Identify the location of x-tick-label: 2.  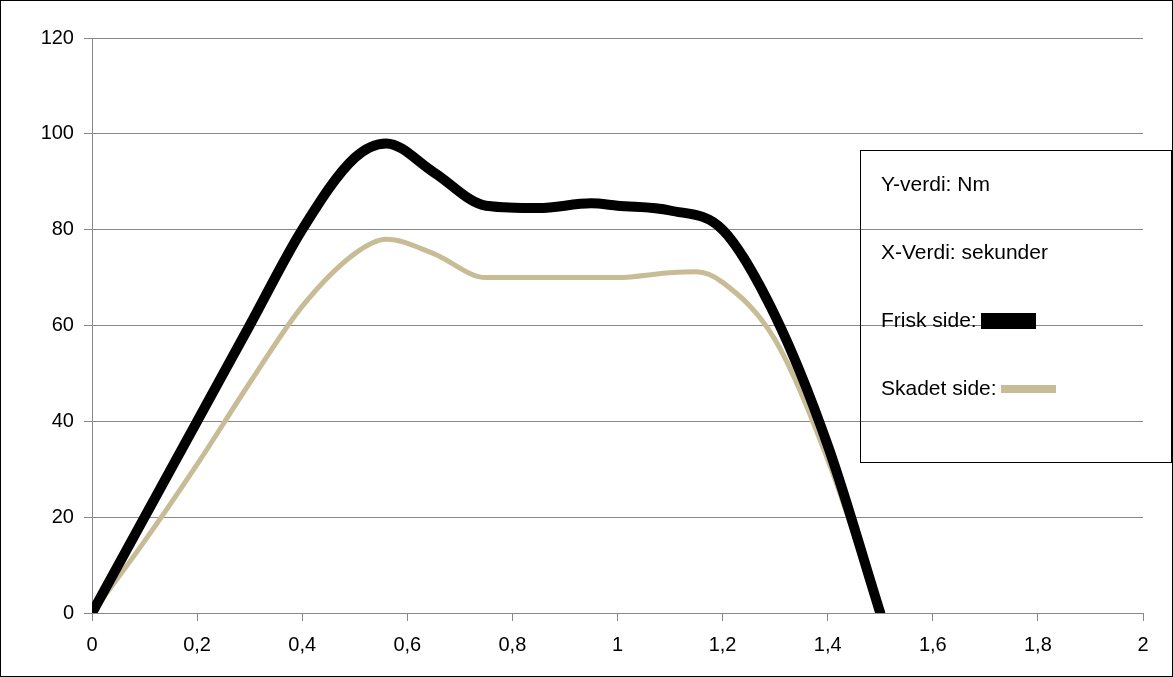
(1143, 643).